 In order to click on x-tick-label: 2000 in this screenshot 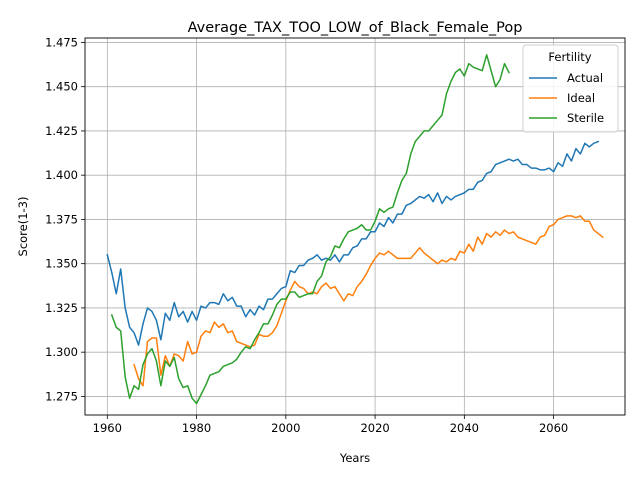, I will do `click(285, 428)`.